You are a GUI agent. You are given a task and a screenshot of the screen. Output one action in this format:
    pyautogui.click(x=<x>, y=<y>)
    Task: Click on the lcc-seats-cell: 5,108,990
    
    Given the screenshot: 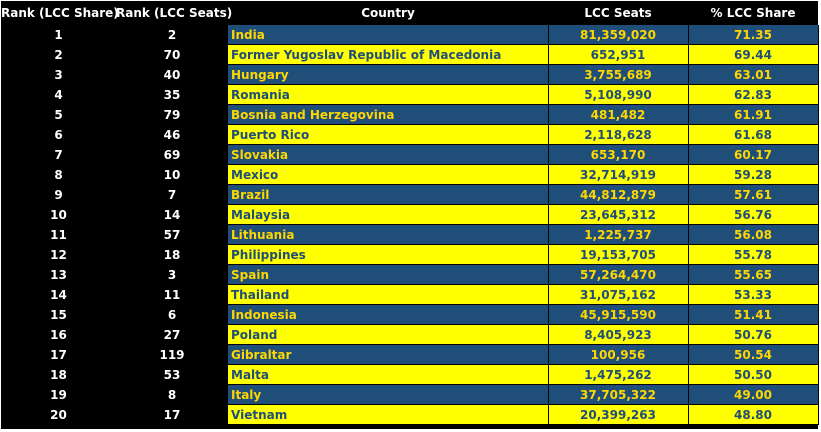 What is the action you would take?
    pyautogui.click(x=618, y=94)
    